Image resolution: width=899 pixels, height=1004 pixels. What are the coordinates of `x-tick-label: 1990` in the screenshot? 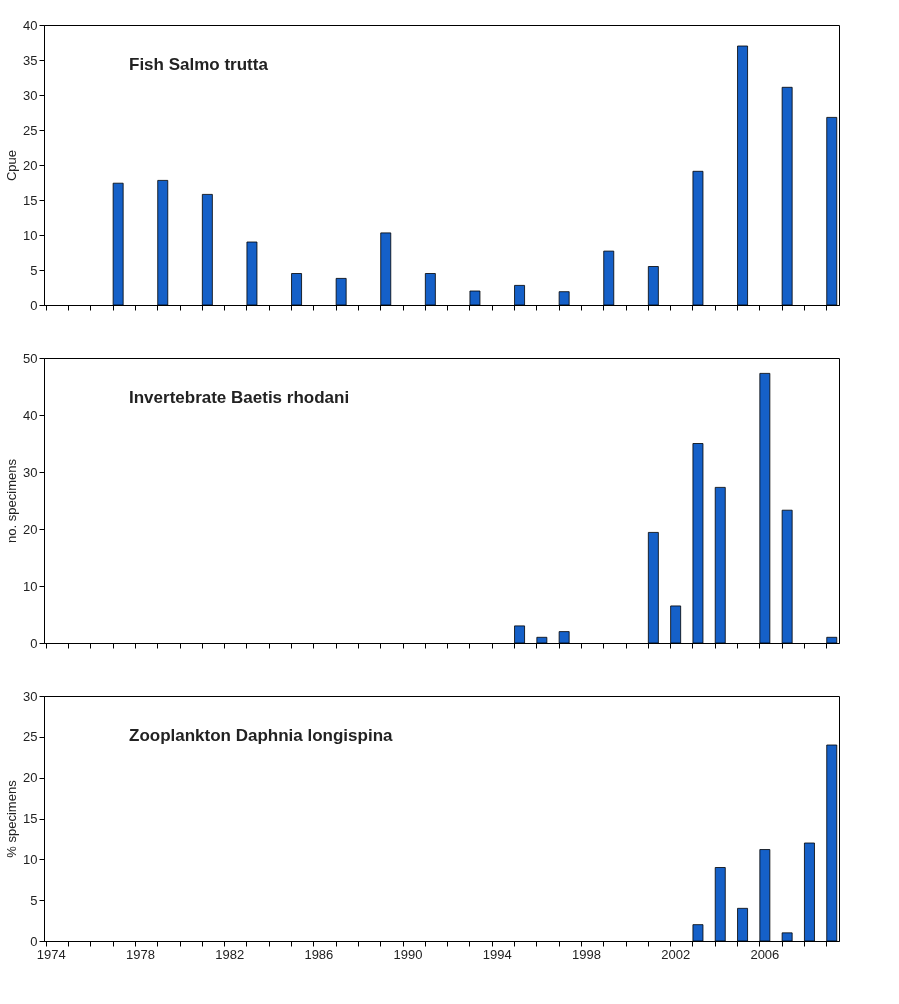 It's located at (408, 954).